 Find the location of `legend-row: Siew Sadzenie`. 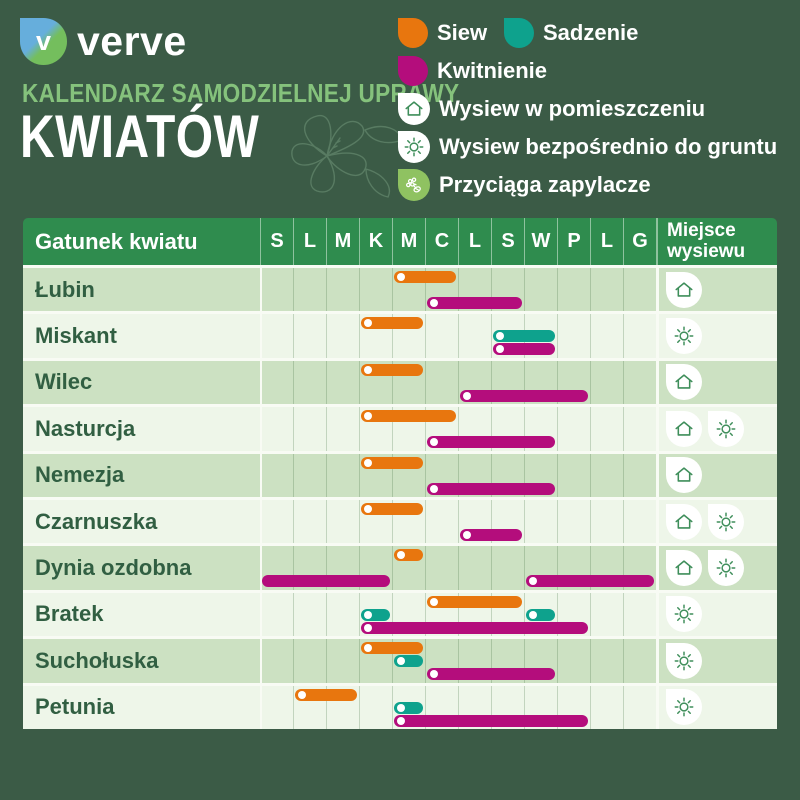

legend-row: Siew Sadzenie is located at coordinates (596, 33).